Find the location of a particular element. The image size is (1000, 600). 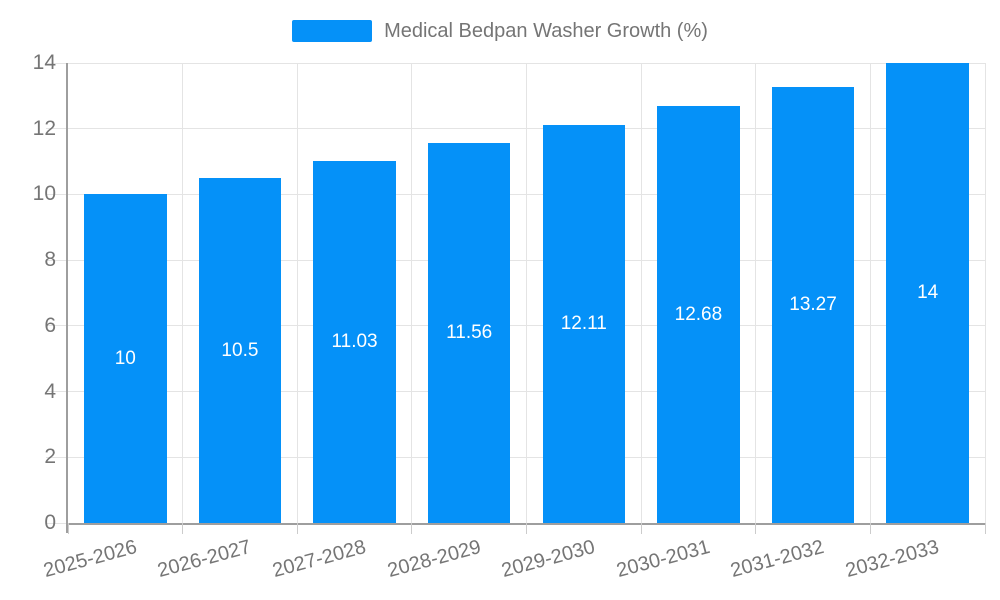

x-axis-tick-label: 2031-2032 is located at coordinates (777, 559).